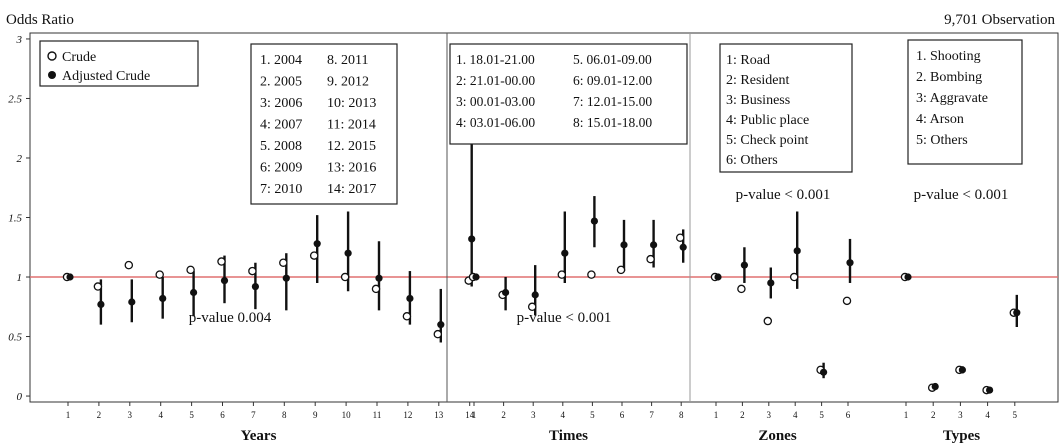 Image resolution: width=1061 pixels, height=444 pixels. Describe the element at coordinates (752, 160) in the screenshot. I see `key-entry: 6: Others` at that location.